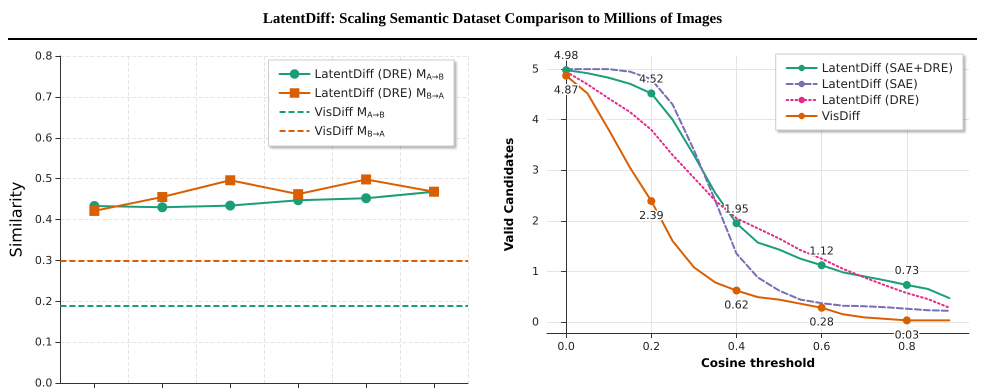  I want to click on x-tick-label: 0.0, so click(566, 346).